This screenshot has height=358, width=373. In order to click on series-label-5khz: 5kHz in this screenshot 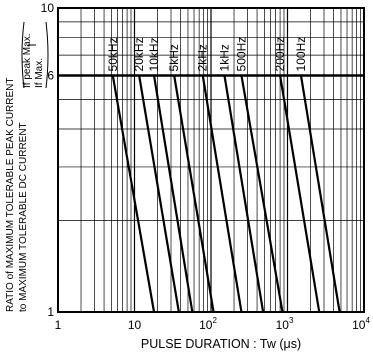, I will do `click(174, 57)`.